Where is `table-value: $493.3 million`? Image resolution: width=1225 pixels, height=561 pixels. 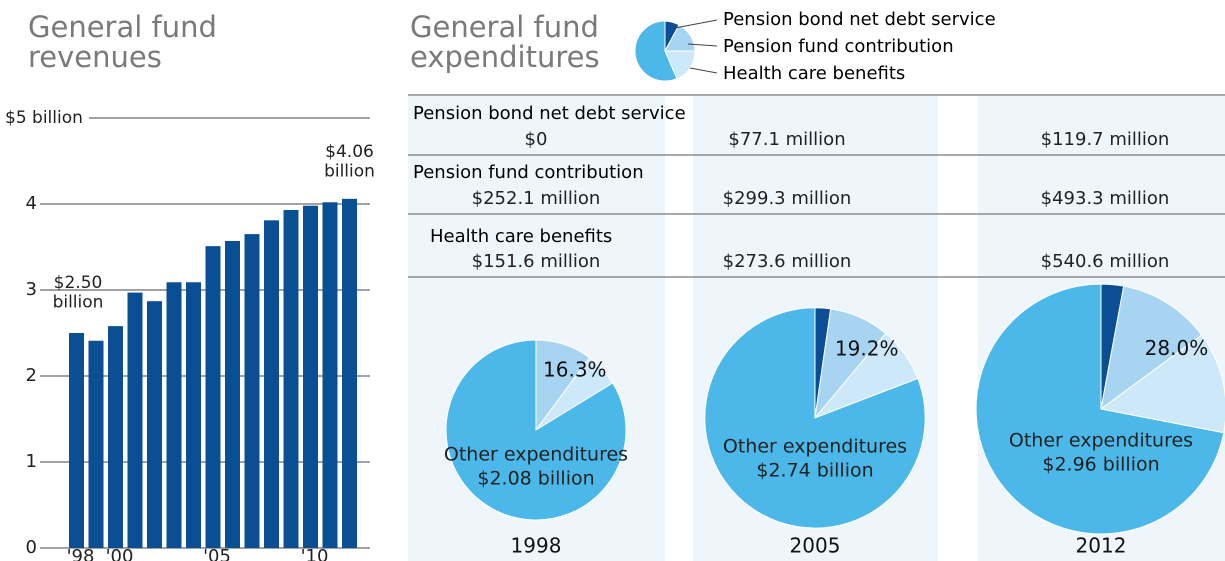 table-value: $493.3 million is located at coordinates (1105, 198).